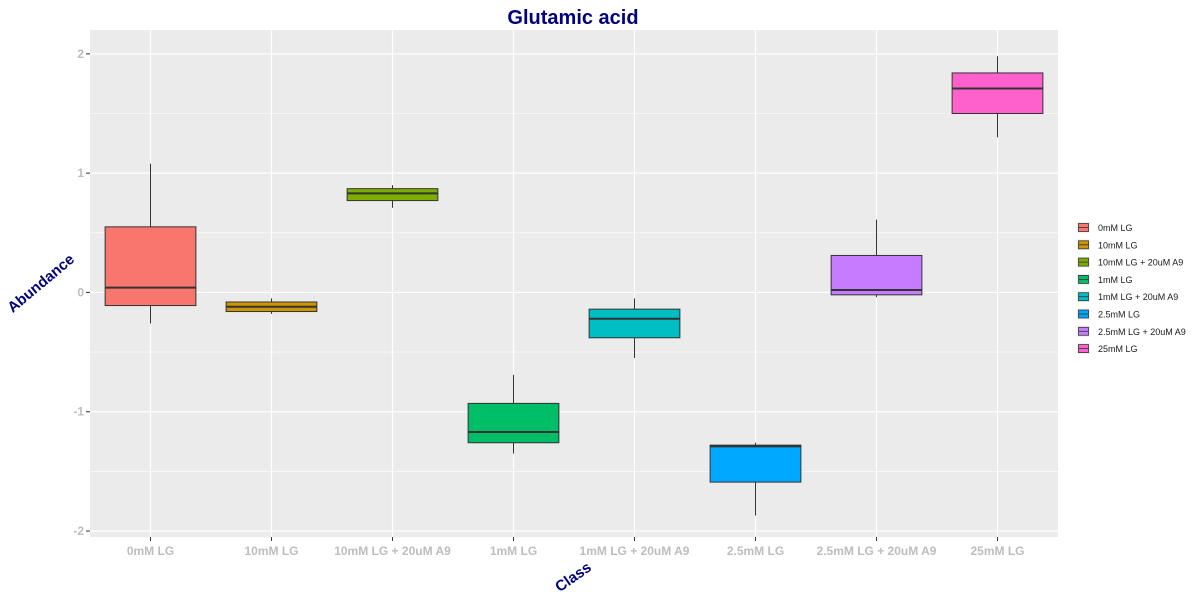 The image size is (1200, 600). What do you see at coordinates (1118, 245) in the screenshot?
I see `legend-label: 10mM LG` at bounding box center [1118, 245].